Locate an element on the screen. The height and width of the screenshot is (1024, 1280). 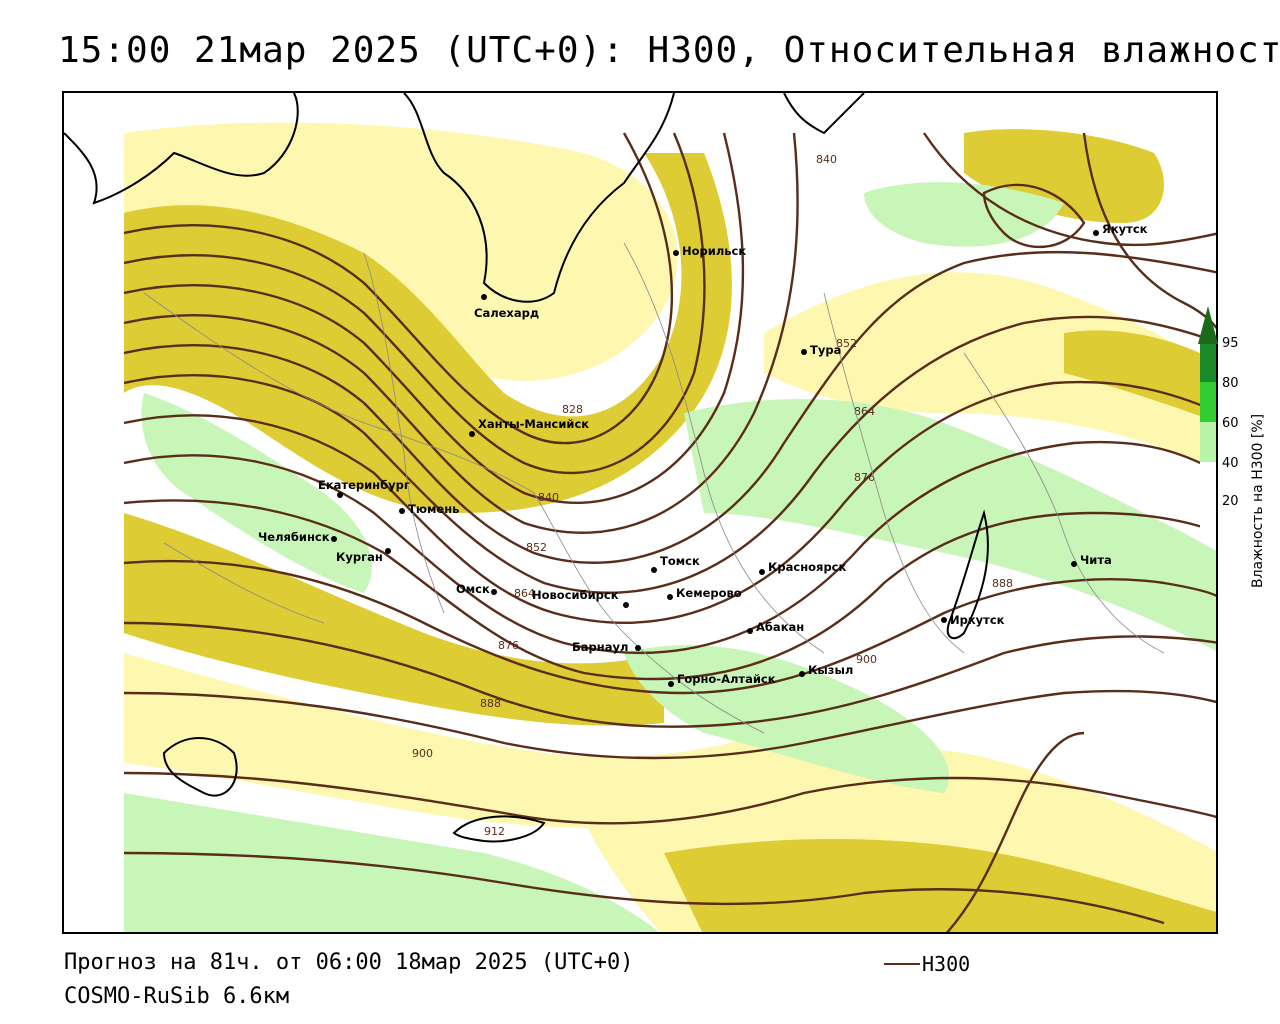
city-omsk: Омск is located at coordinates (476, 589).